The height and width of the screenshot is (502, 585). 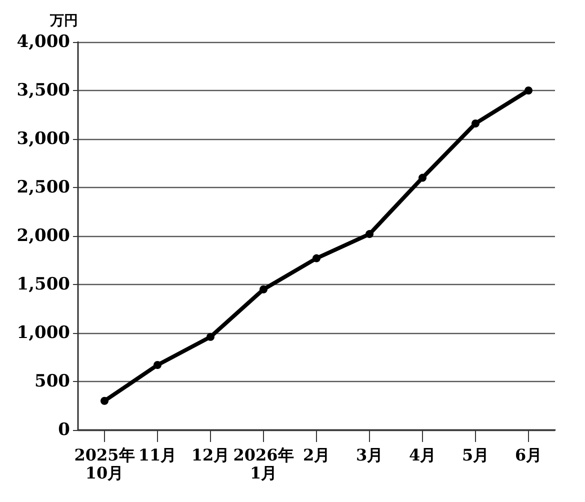 I want to click on x-tick-label: 2025年 10月, so click(x=104, y=464).